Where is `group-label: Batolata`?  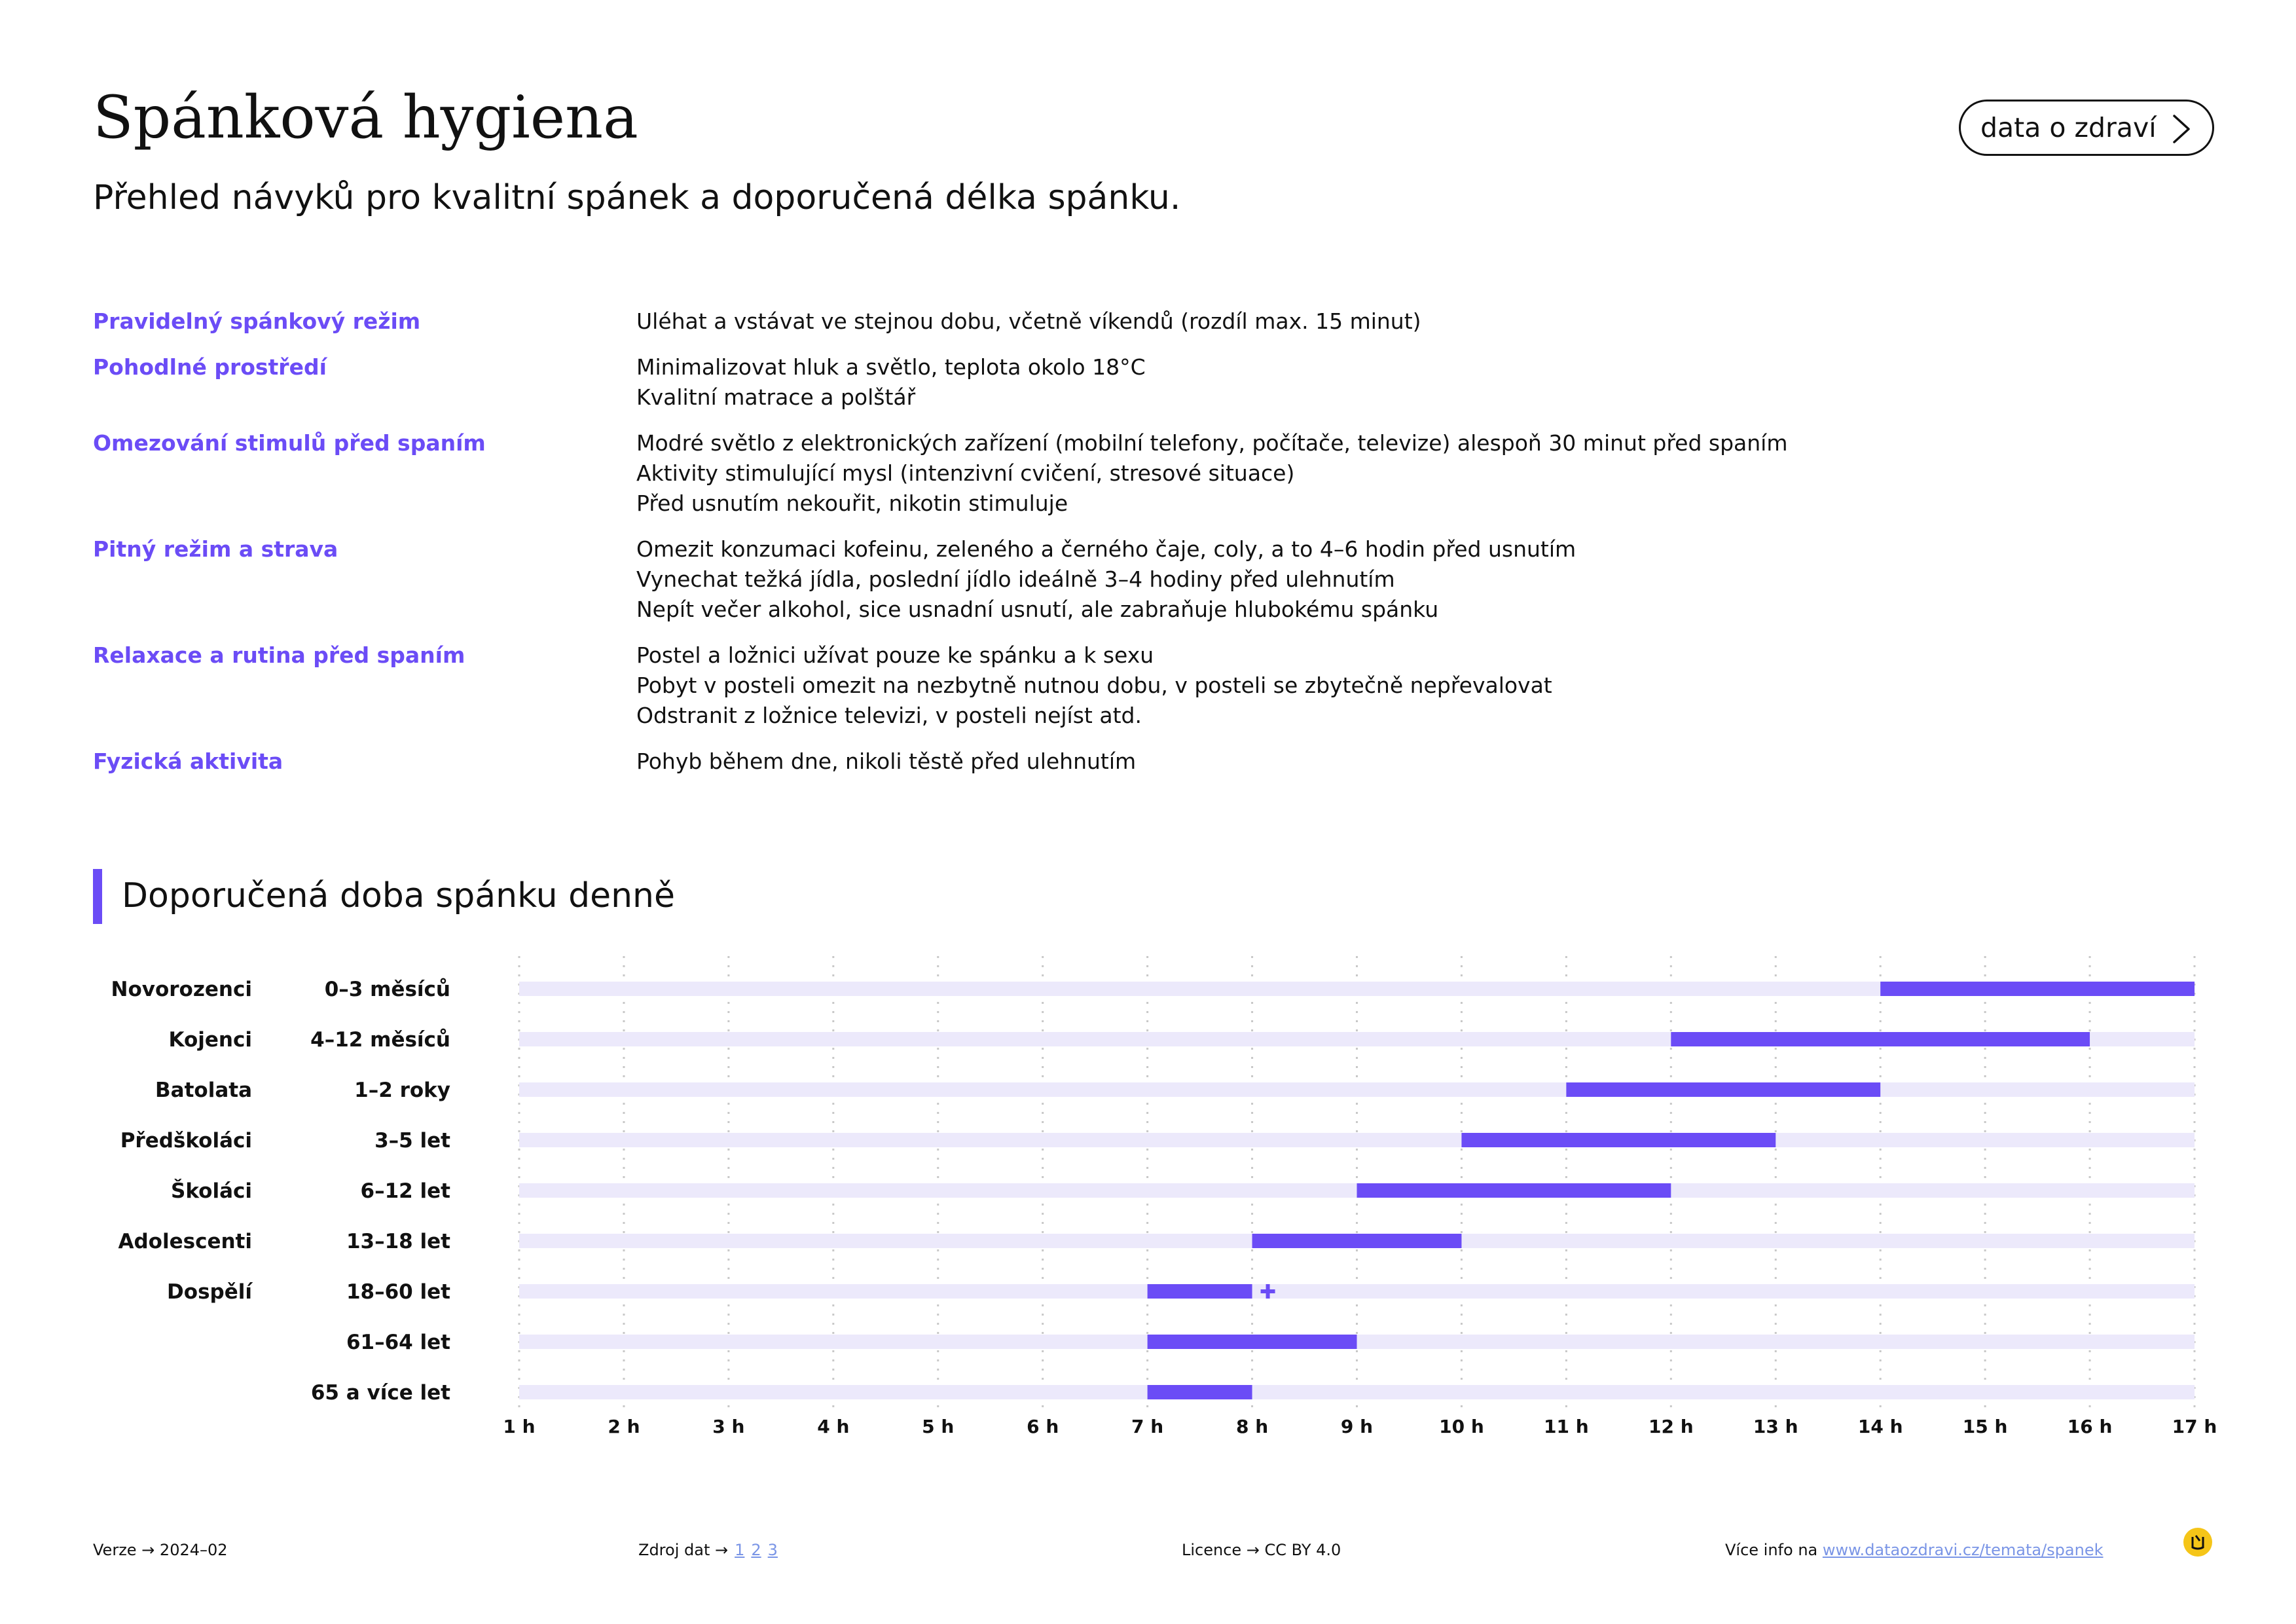 group-label: Batolata is located at coordinates (203, 1090).